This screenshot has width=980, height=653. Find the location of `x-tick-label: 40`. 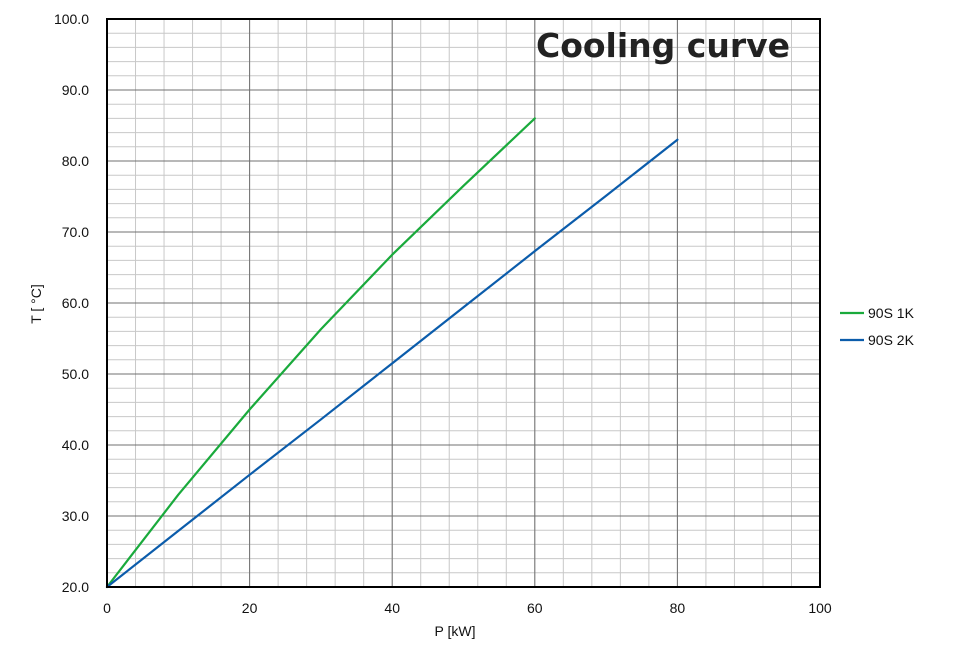

x-tick-label: 40 is located at coordinates (392, 608).